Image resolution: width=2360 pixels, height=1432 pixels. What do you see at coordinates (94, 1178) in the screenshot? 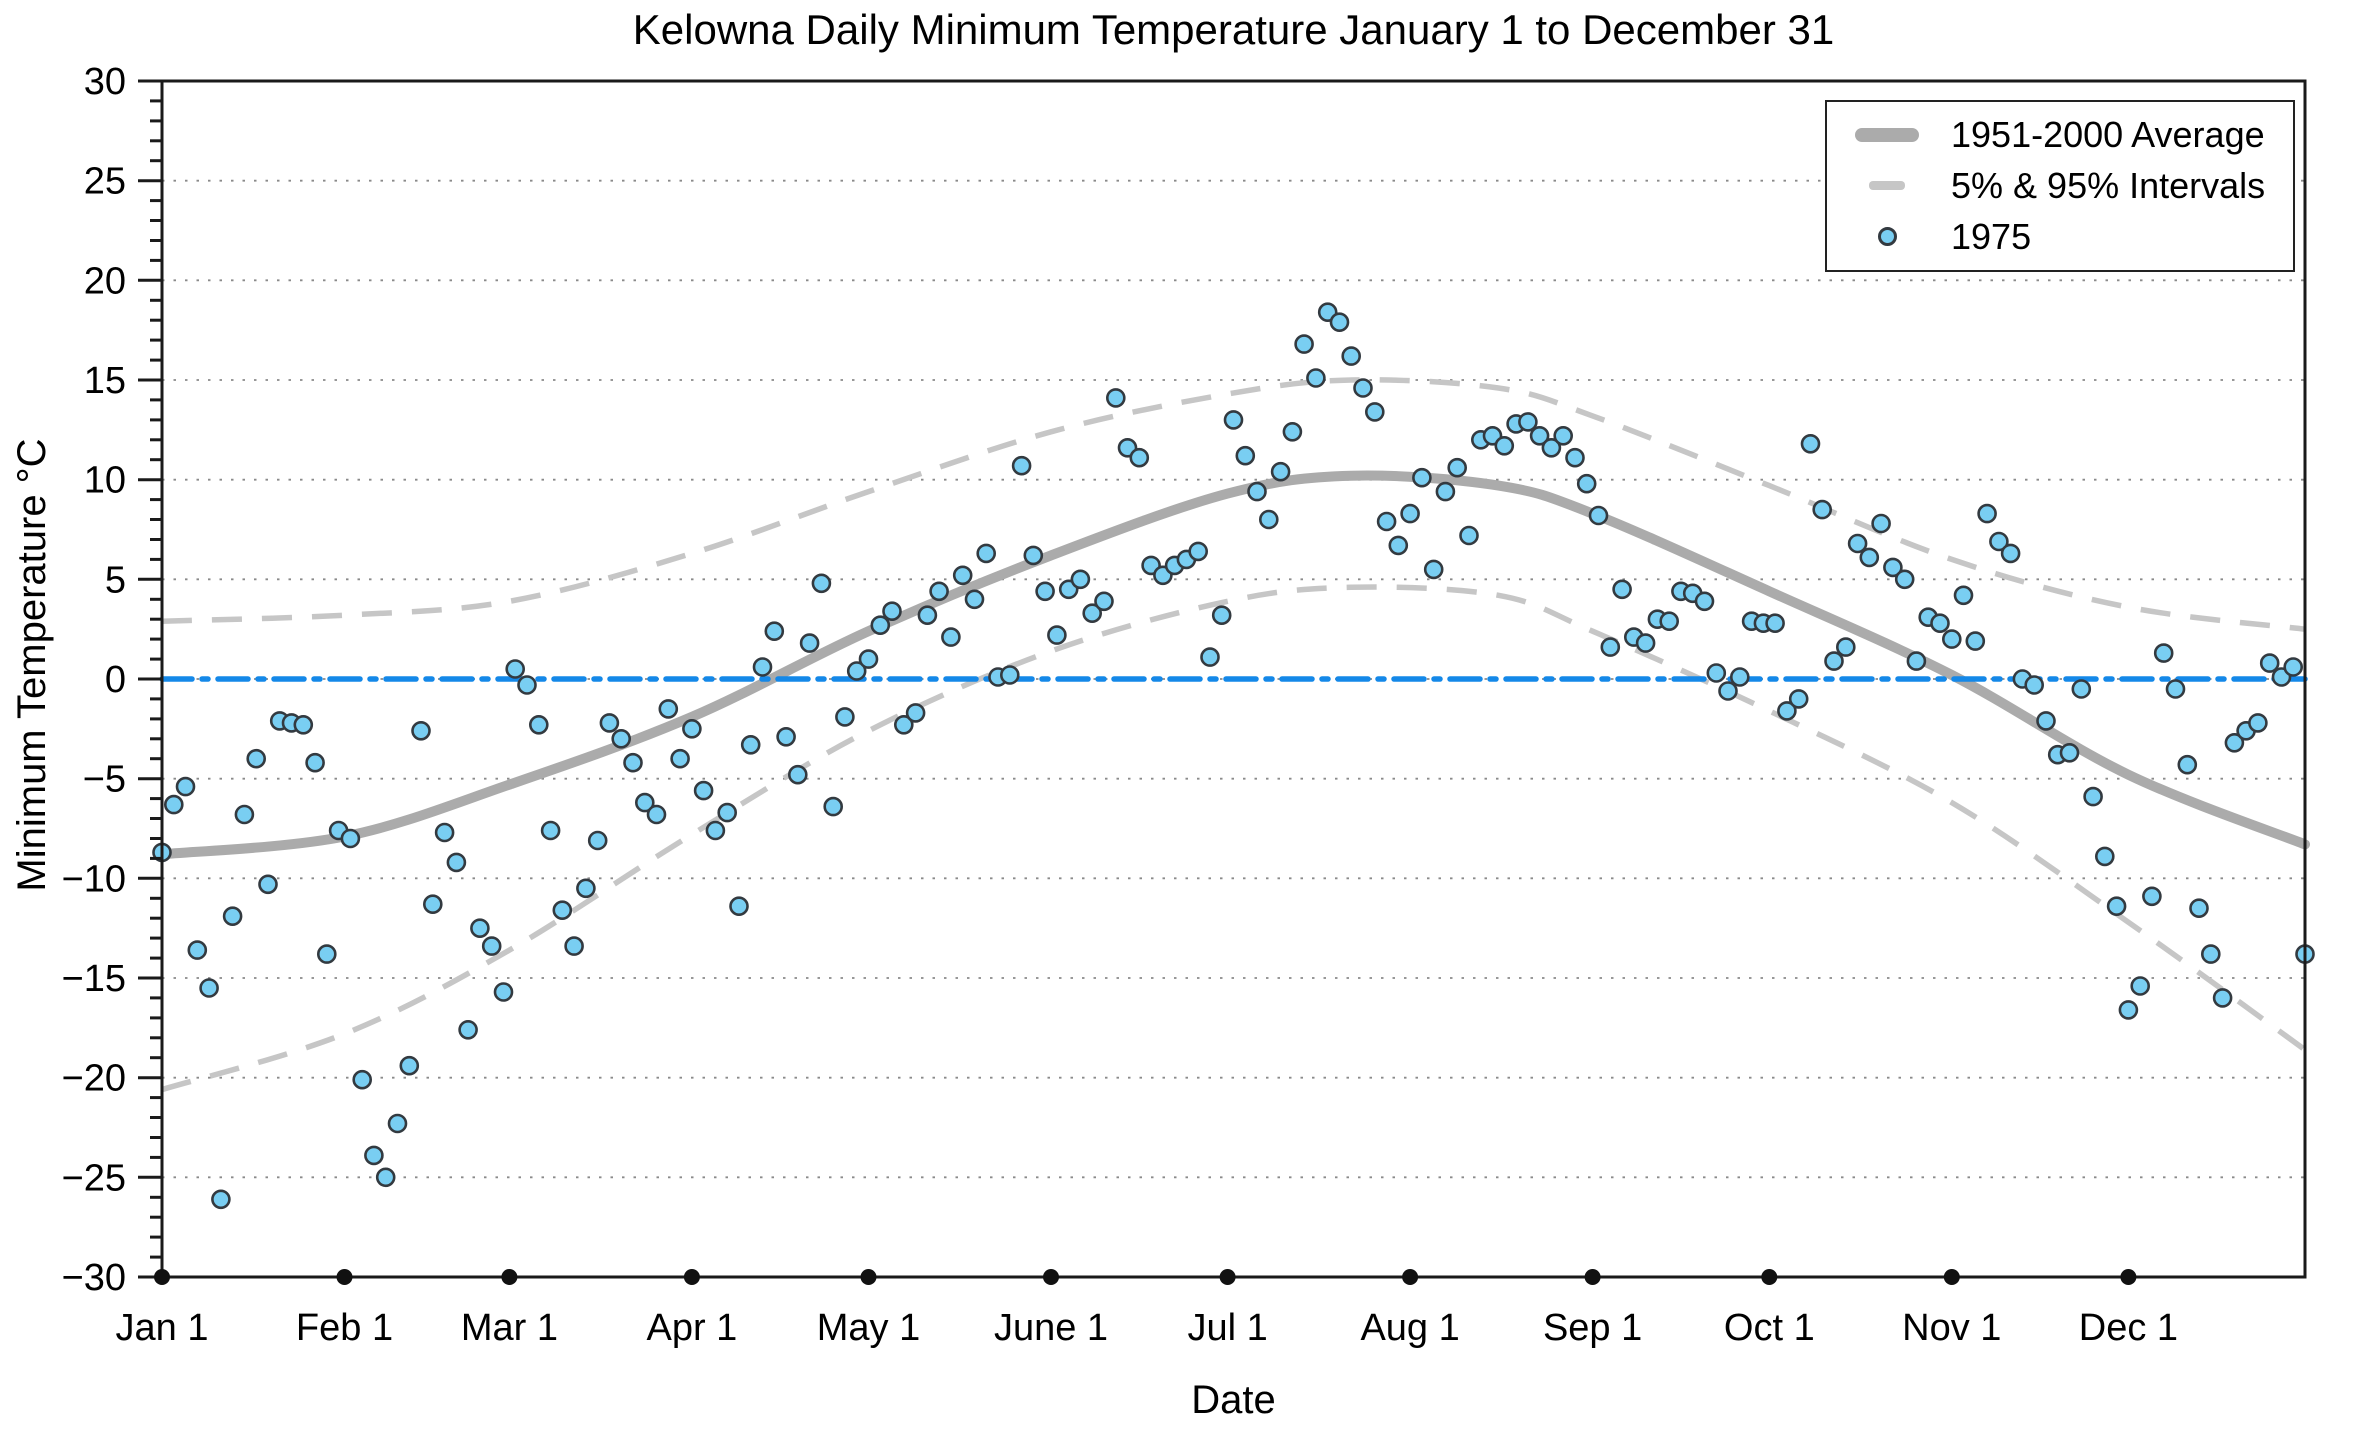
I see `y-tick-label: −25` at bounding box center [94, 1178].